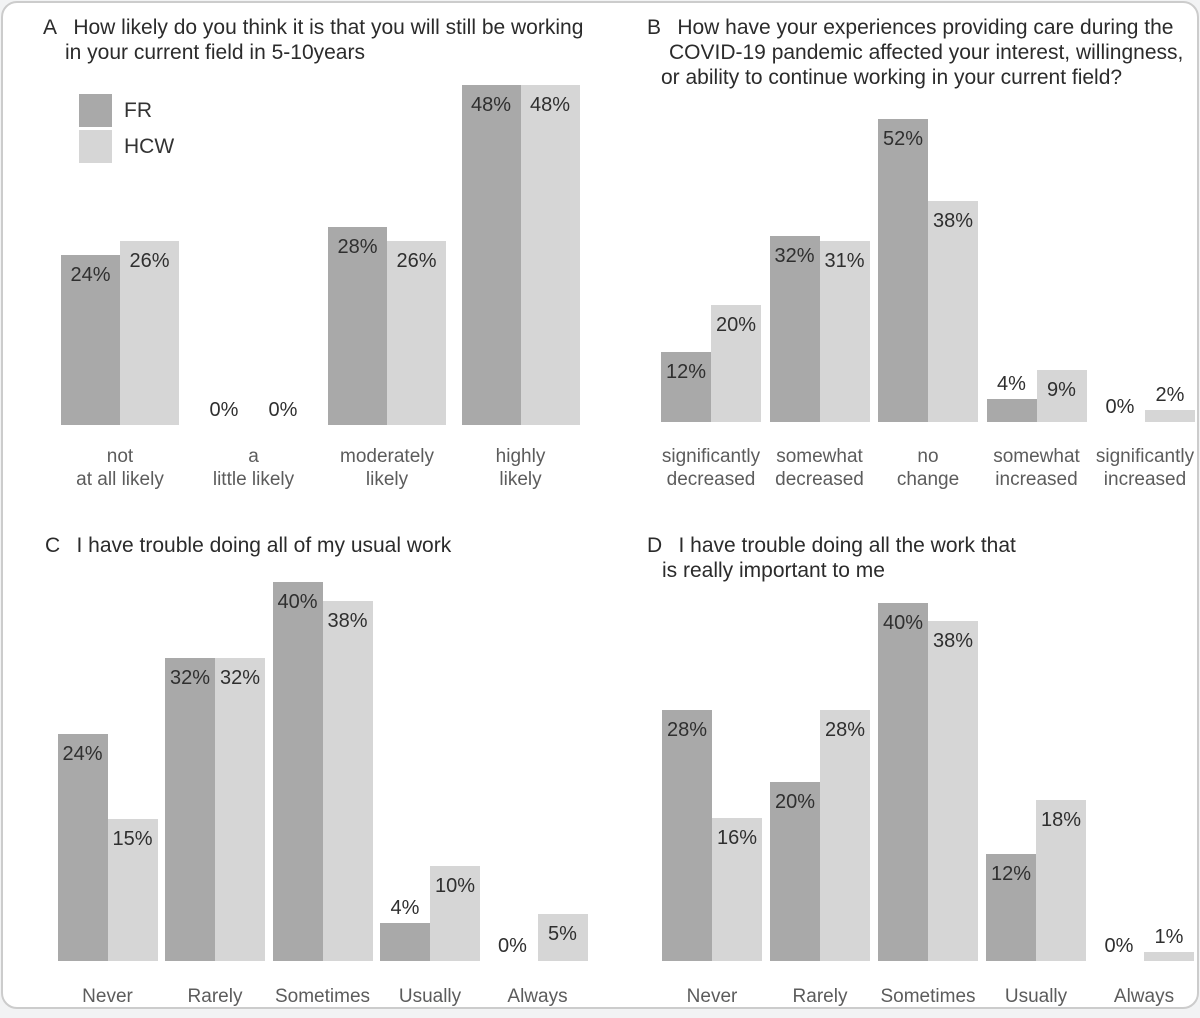 This screenshot has width=1200, height=1018. I want to click on value-label: 16%, so click(737, 837).